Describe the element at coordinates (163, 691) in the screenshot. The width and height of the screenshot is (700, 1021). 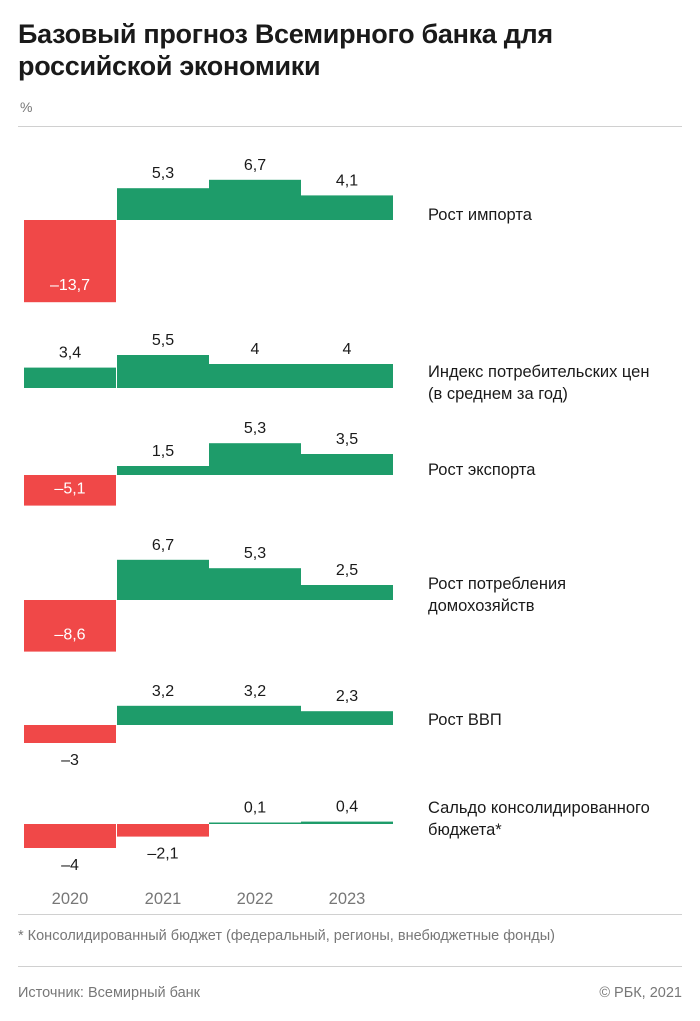
I see `value-label-5-2021: 3,2` at that location.